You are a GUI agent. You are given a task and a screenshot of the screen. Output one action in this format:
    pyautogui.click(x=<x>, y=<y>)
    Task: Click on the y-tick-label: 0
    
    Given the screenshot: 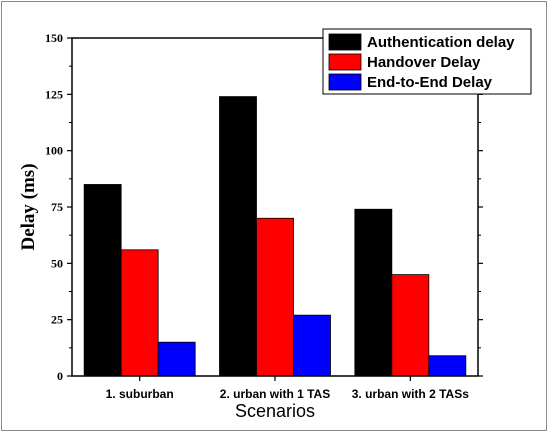 What is the action you would take?
    pyautogui.click(x=60, y=376)
    